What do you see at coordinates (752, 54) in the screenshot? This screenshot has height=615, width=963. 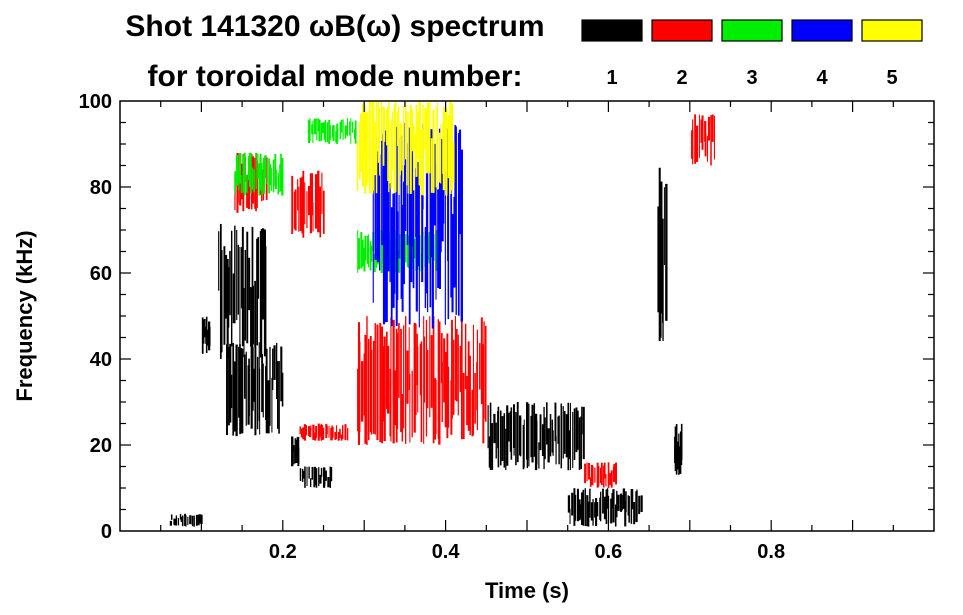 I see `legend: 1 2 3 4 5` at bounding box center [752, 54].